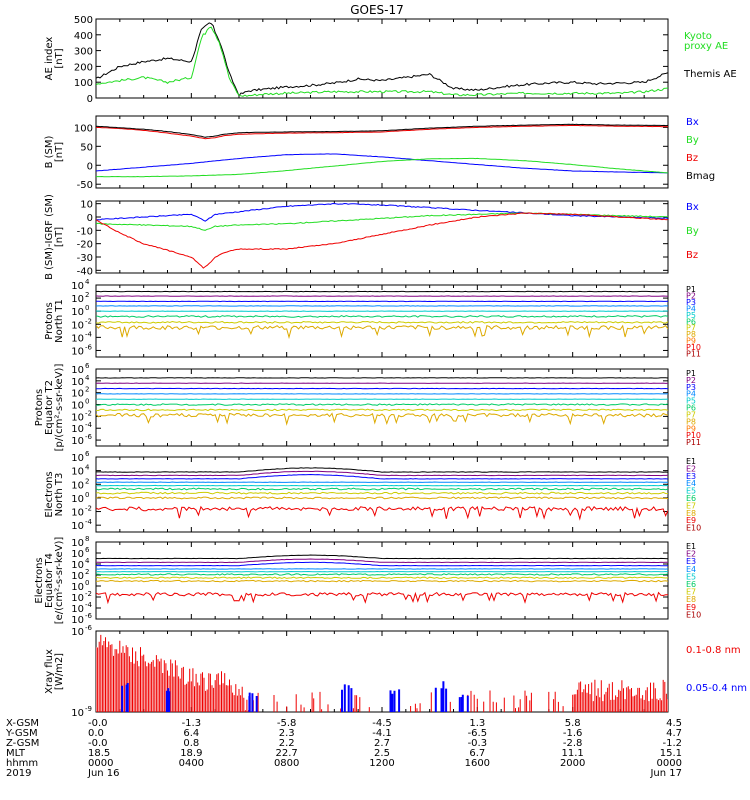 Image resolution: width=750 pixels, height=800 pixels. Describe the element at coordinates (477, 723) in the screenshot. I see `x-row-value: 1.3` at that location.